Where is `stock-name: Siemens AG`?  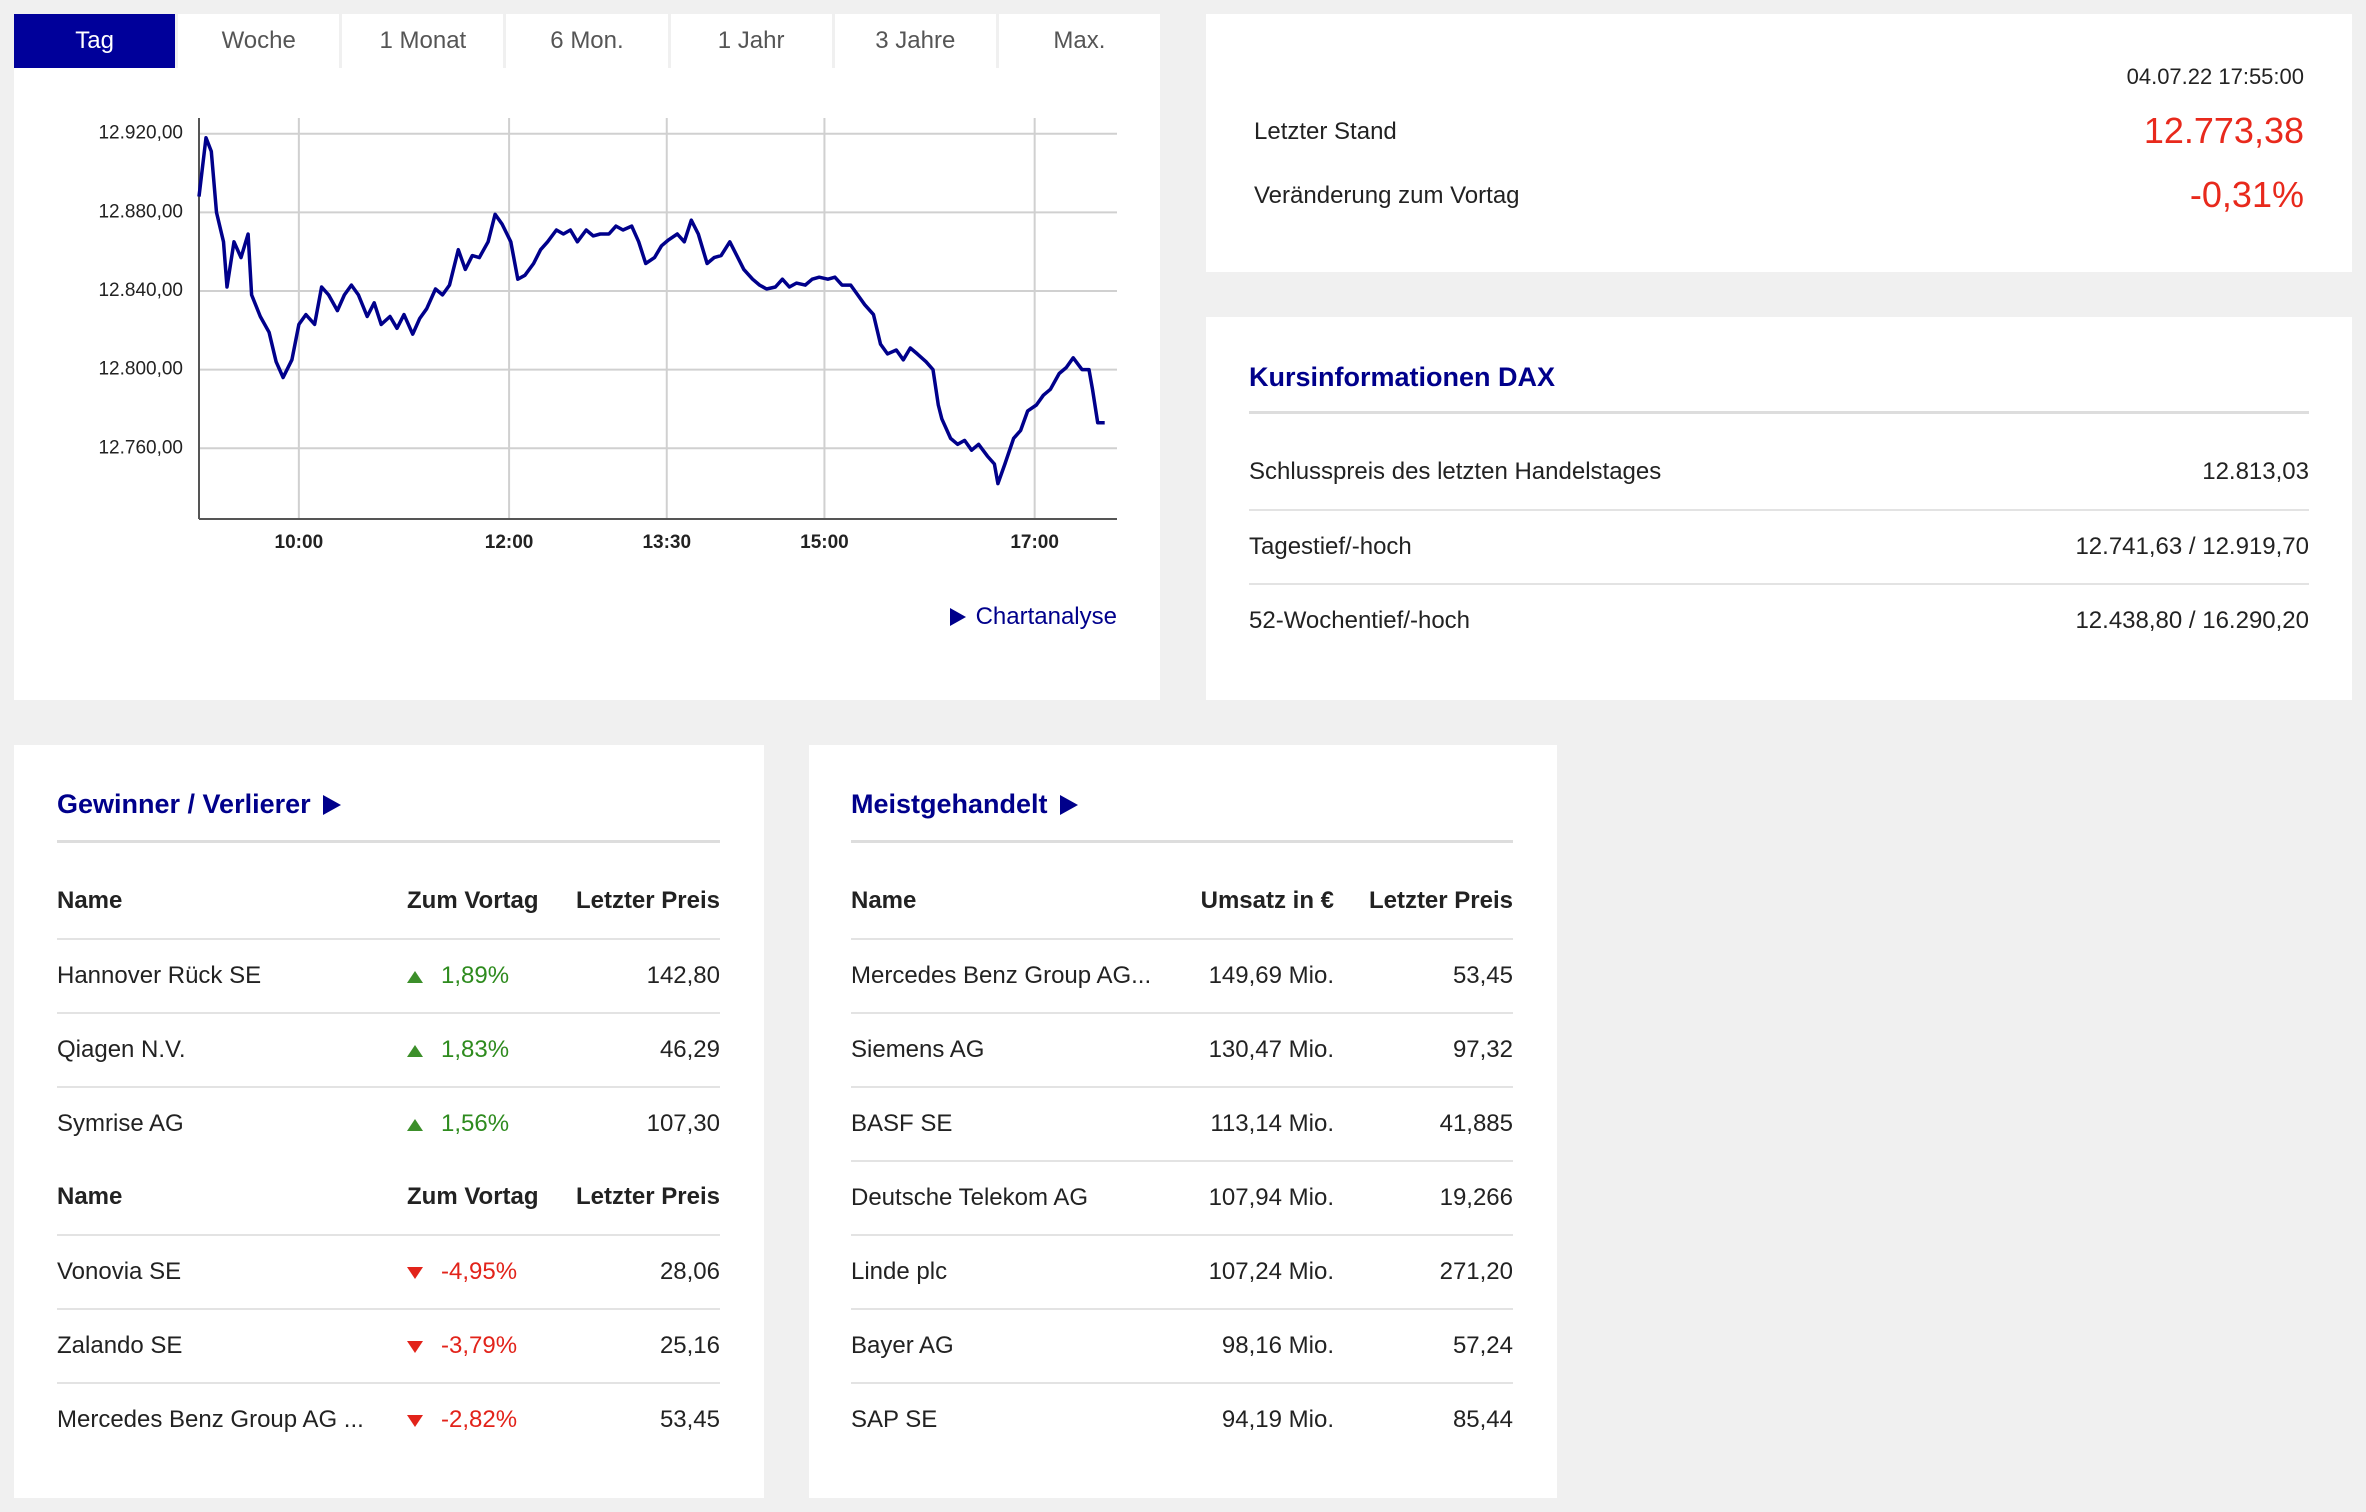 stock-name: Siemens AG is located at coordinates (918, 1049).